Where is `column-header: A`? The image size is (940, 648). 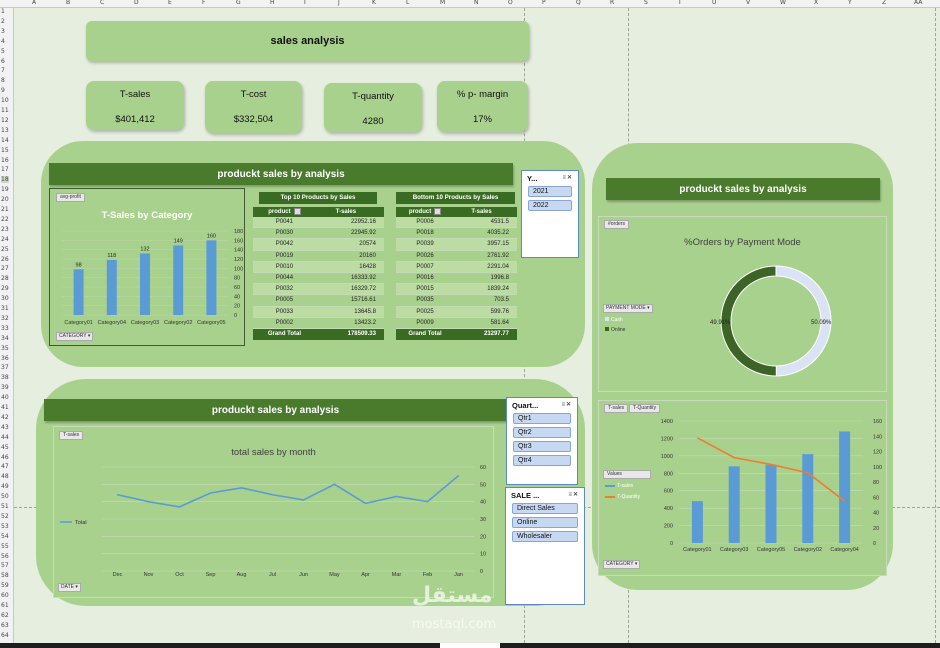 column-header: A is located at coordinates (34, 3).